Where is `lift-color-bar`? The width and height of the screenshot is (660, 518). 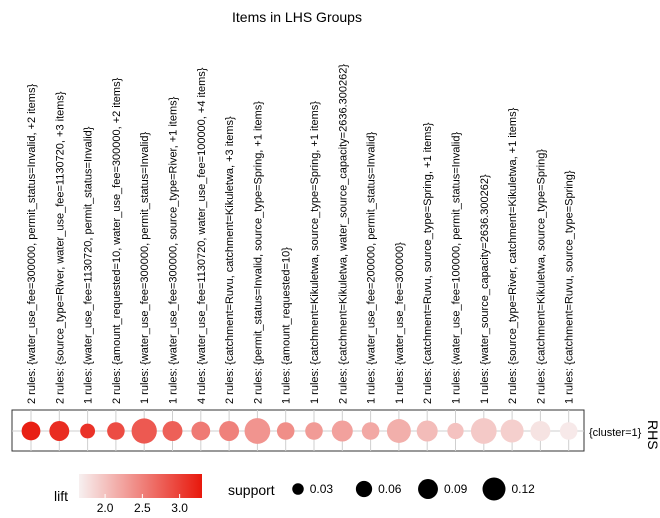
lift-color-bar is located at coordinates (140, 486).